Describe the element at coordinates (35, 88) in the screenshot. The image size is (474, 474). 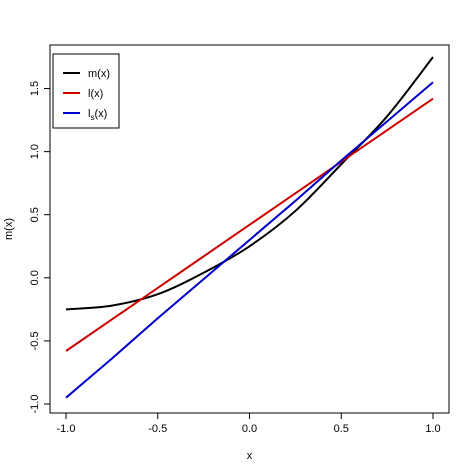
I see `y-tick-label: 1.5` at that location.